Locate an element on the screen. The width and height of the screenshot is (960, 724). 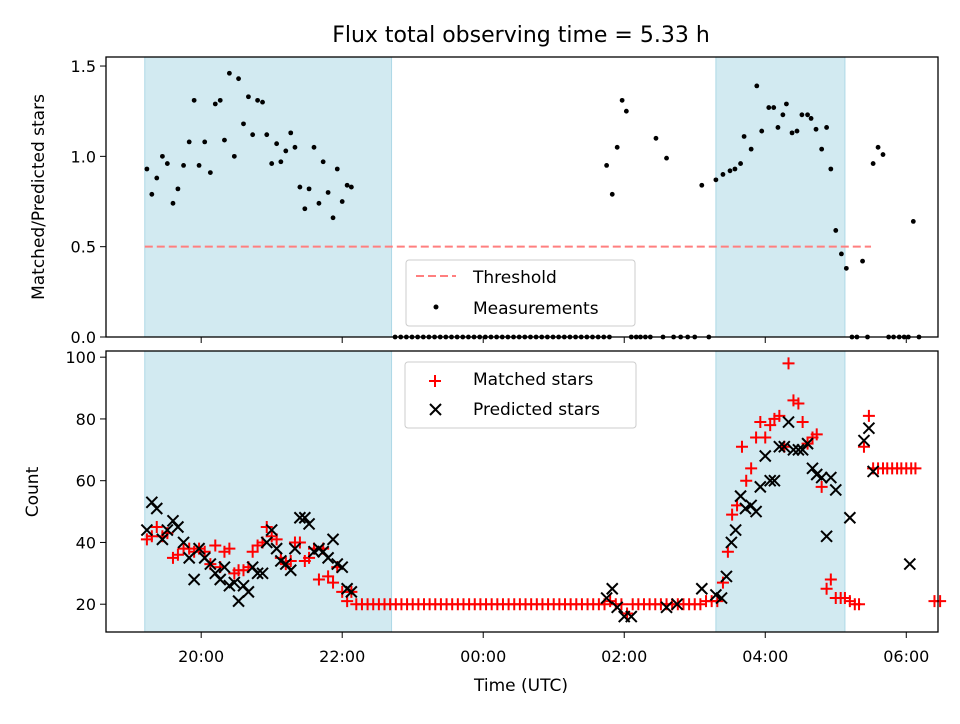
predicted-legend-marker is located at coordinates (435, 409).